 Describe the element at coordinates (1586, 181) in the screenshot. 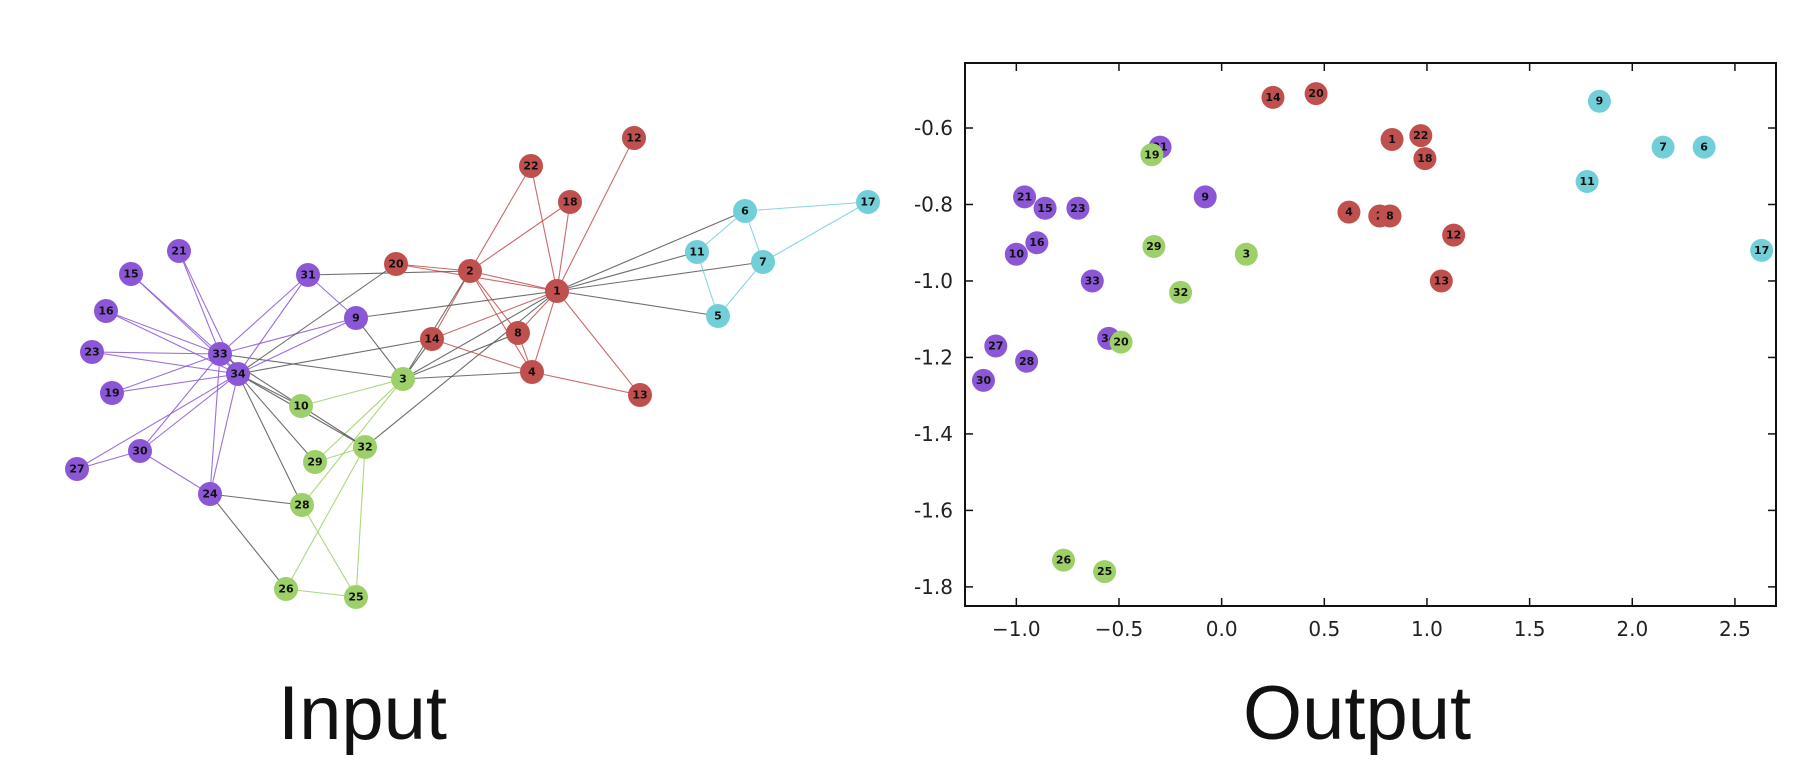

I see `scatter-point-label: 11` at that location.